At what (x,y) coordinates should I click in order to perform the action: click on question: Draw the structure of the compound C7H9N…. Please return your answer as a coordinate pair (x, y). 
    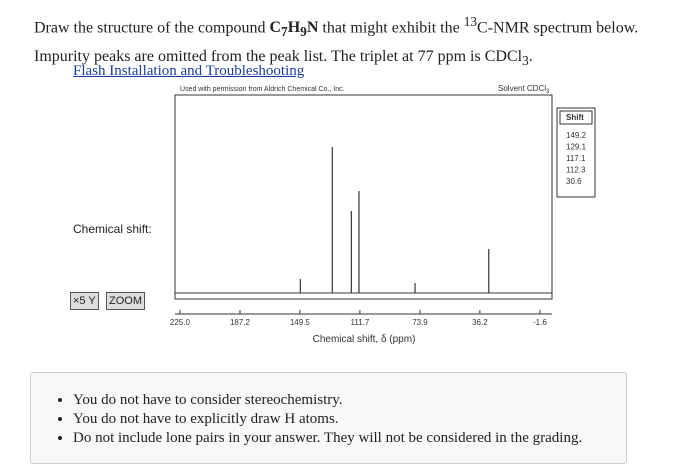
    Looking at the image, I should click on (354, 41).